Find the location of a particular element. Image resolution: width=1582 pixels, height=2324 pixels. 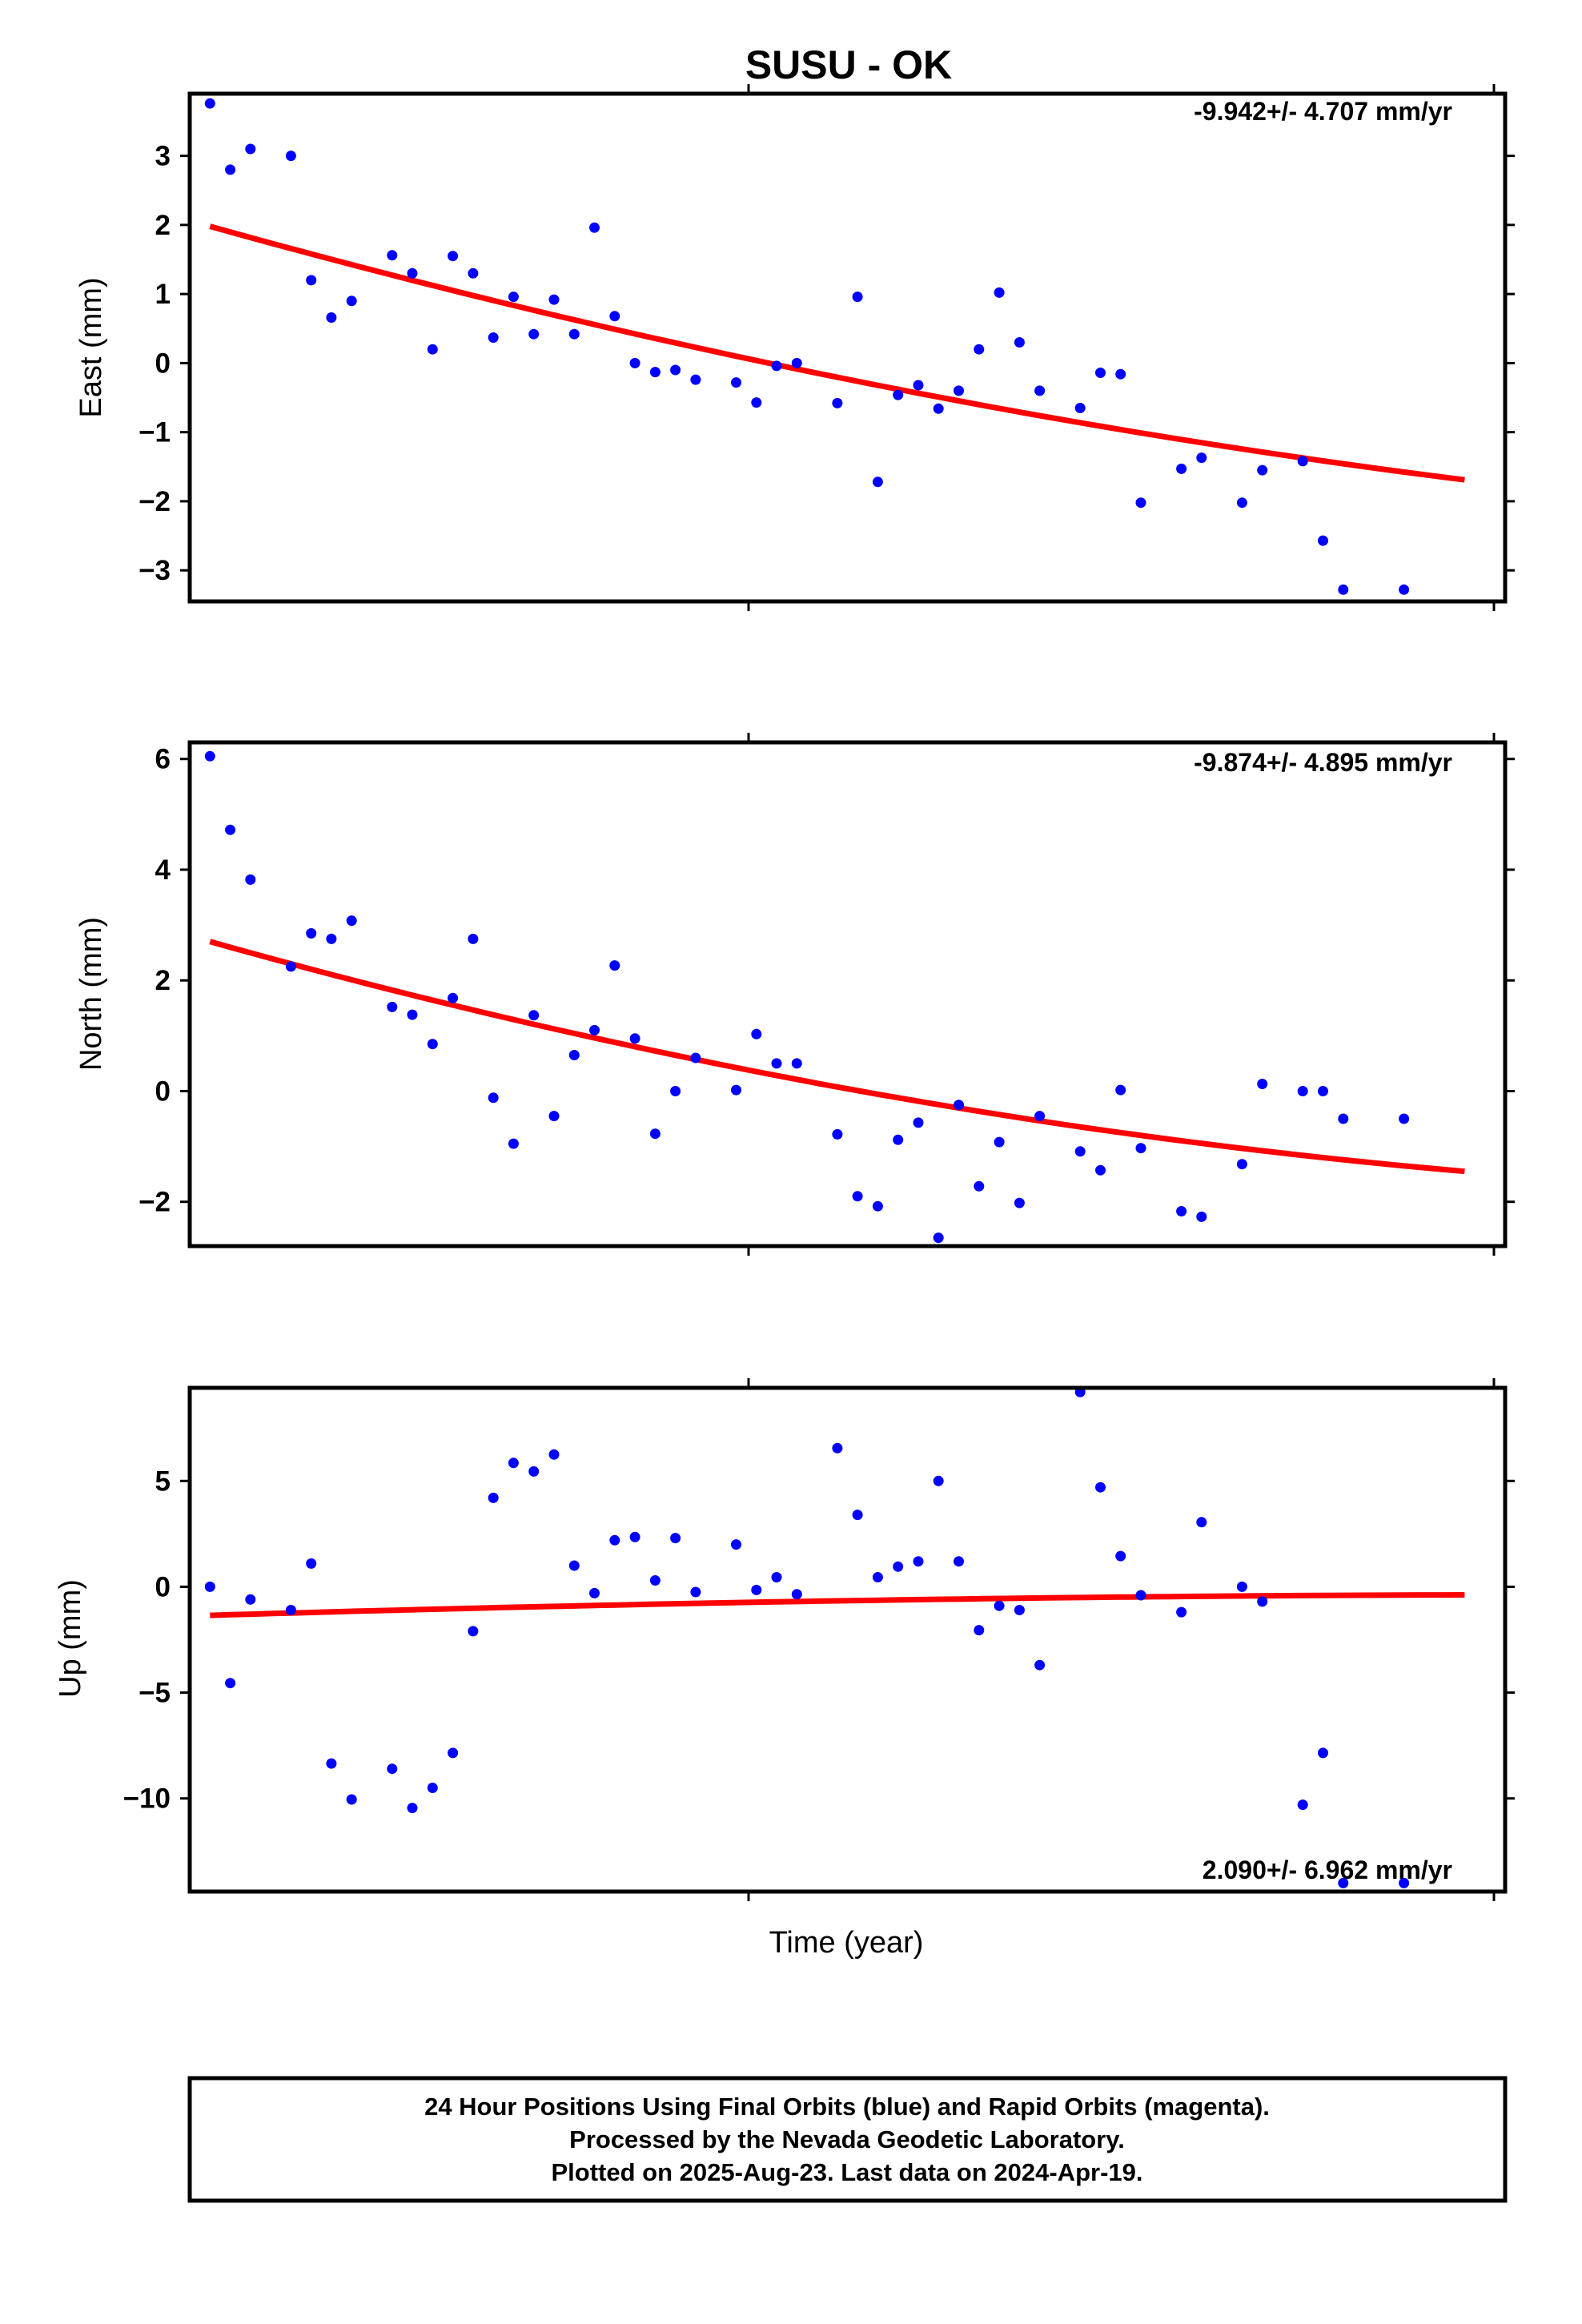

north-ytick-label: −2 is located at coordinates (155, 1202).